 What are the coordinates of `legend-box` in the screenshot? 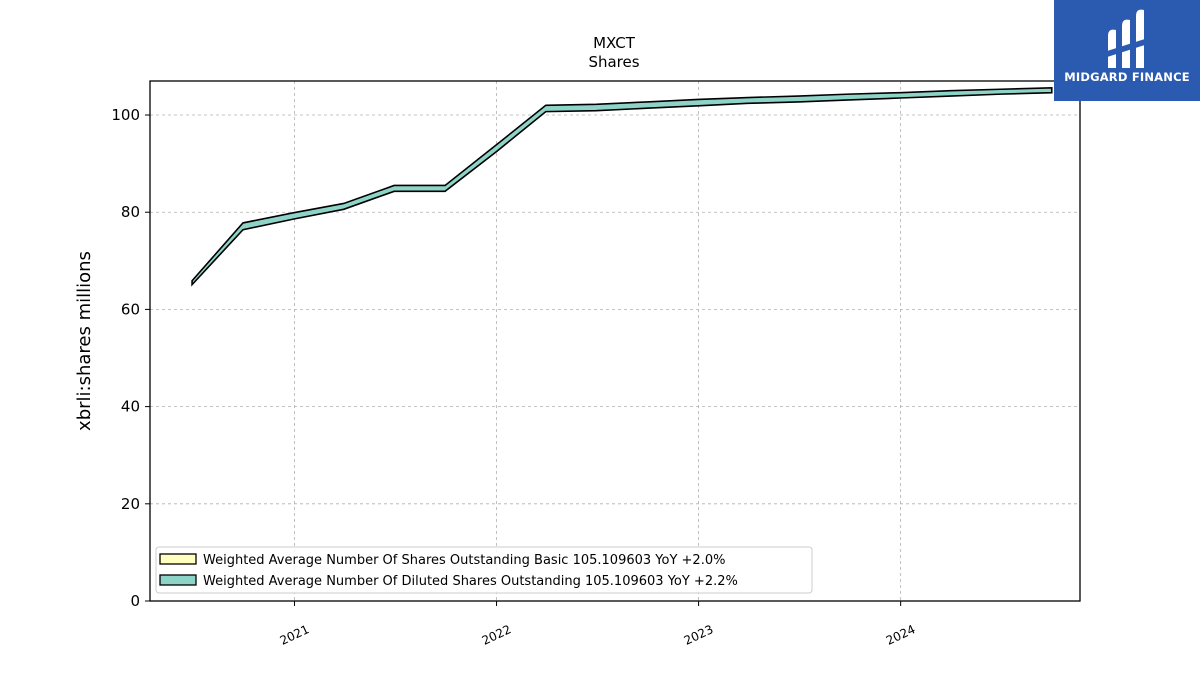 It's located at (484, 570).